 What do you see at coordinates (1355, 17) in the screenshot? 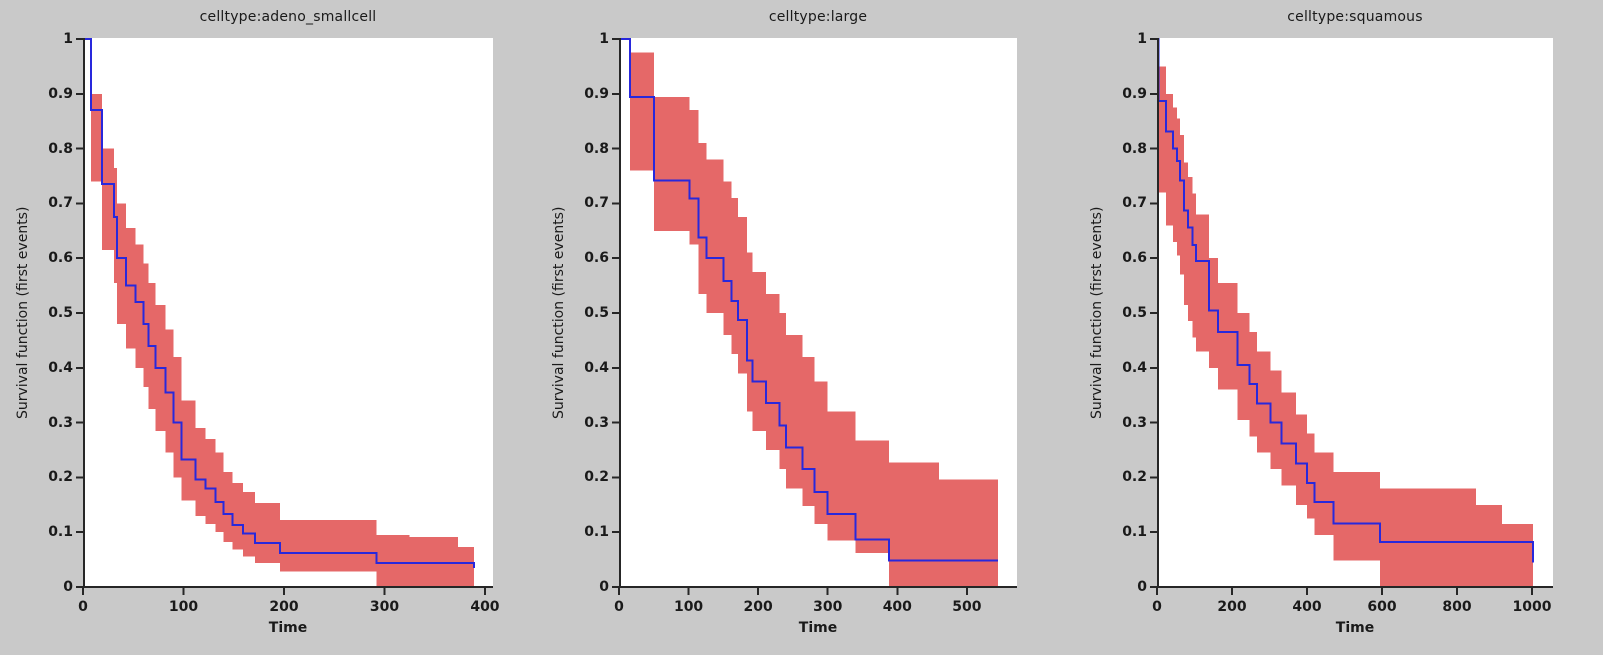
I see `plot-title: celltype:squamous` at bounding box center [1355, 17].